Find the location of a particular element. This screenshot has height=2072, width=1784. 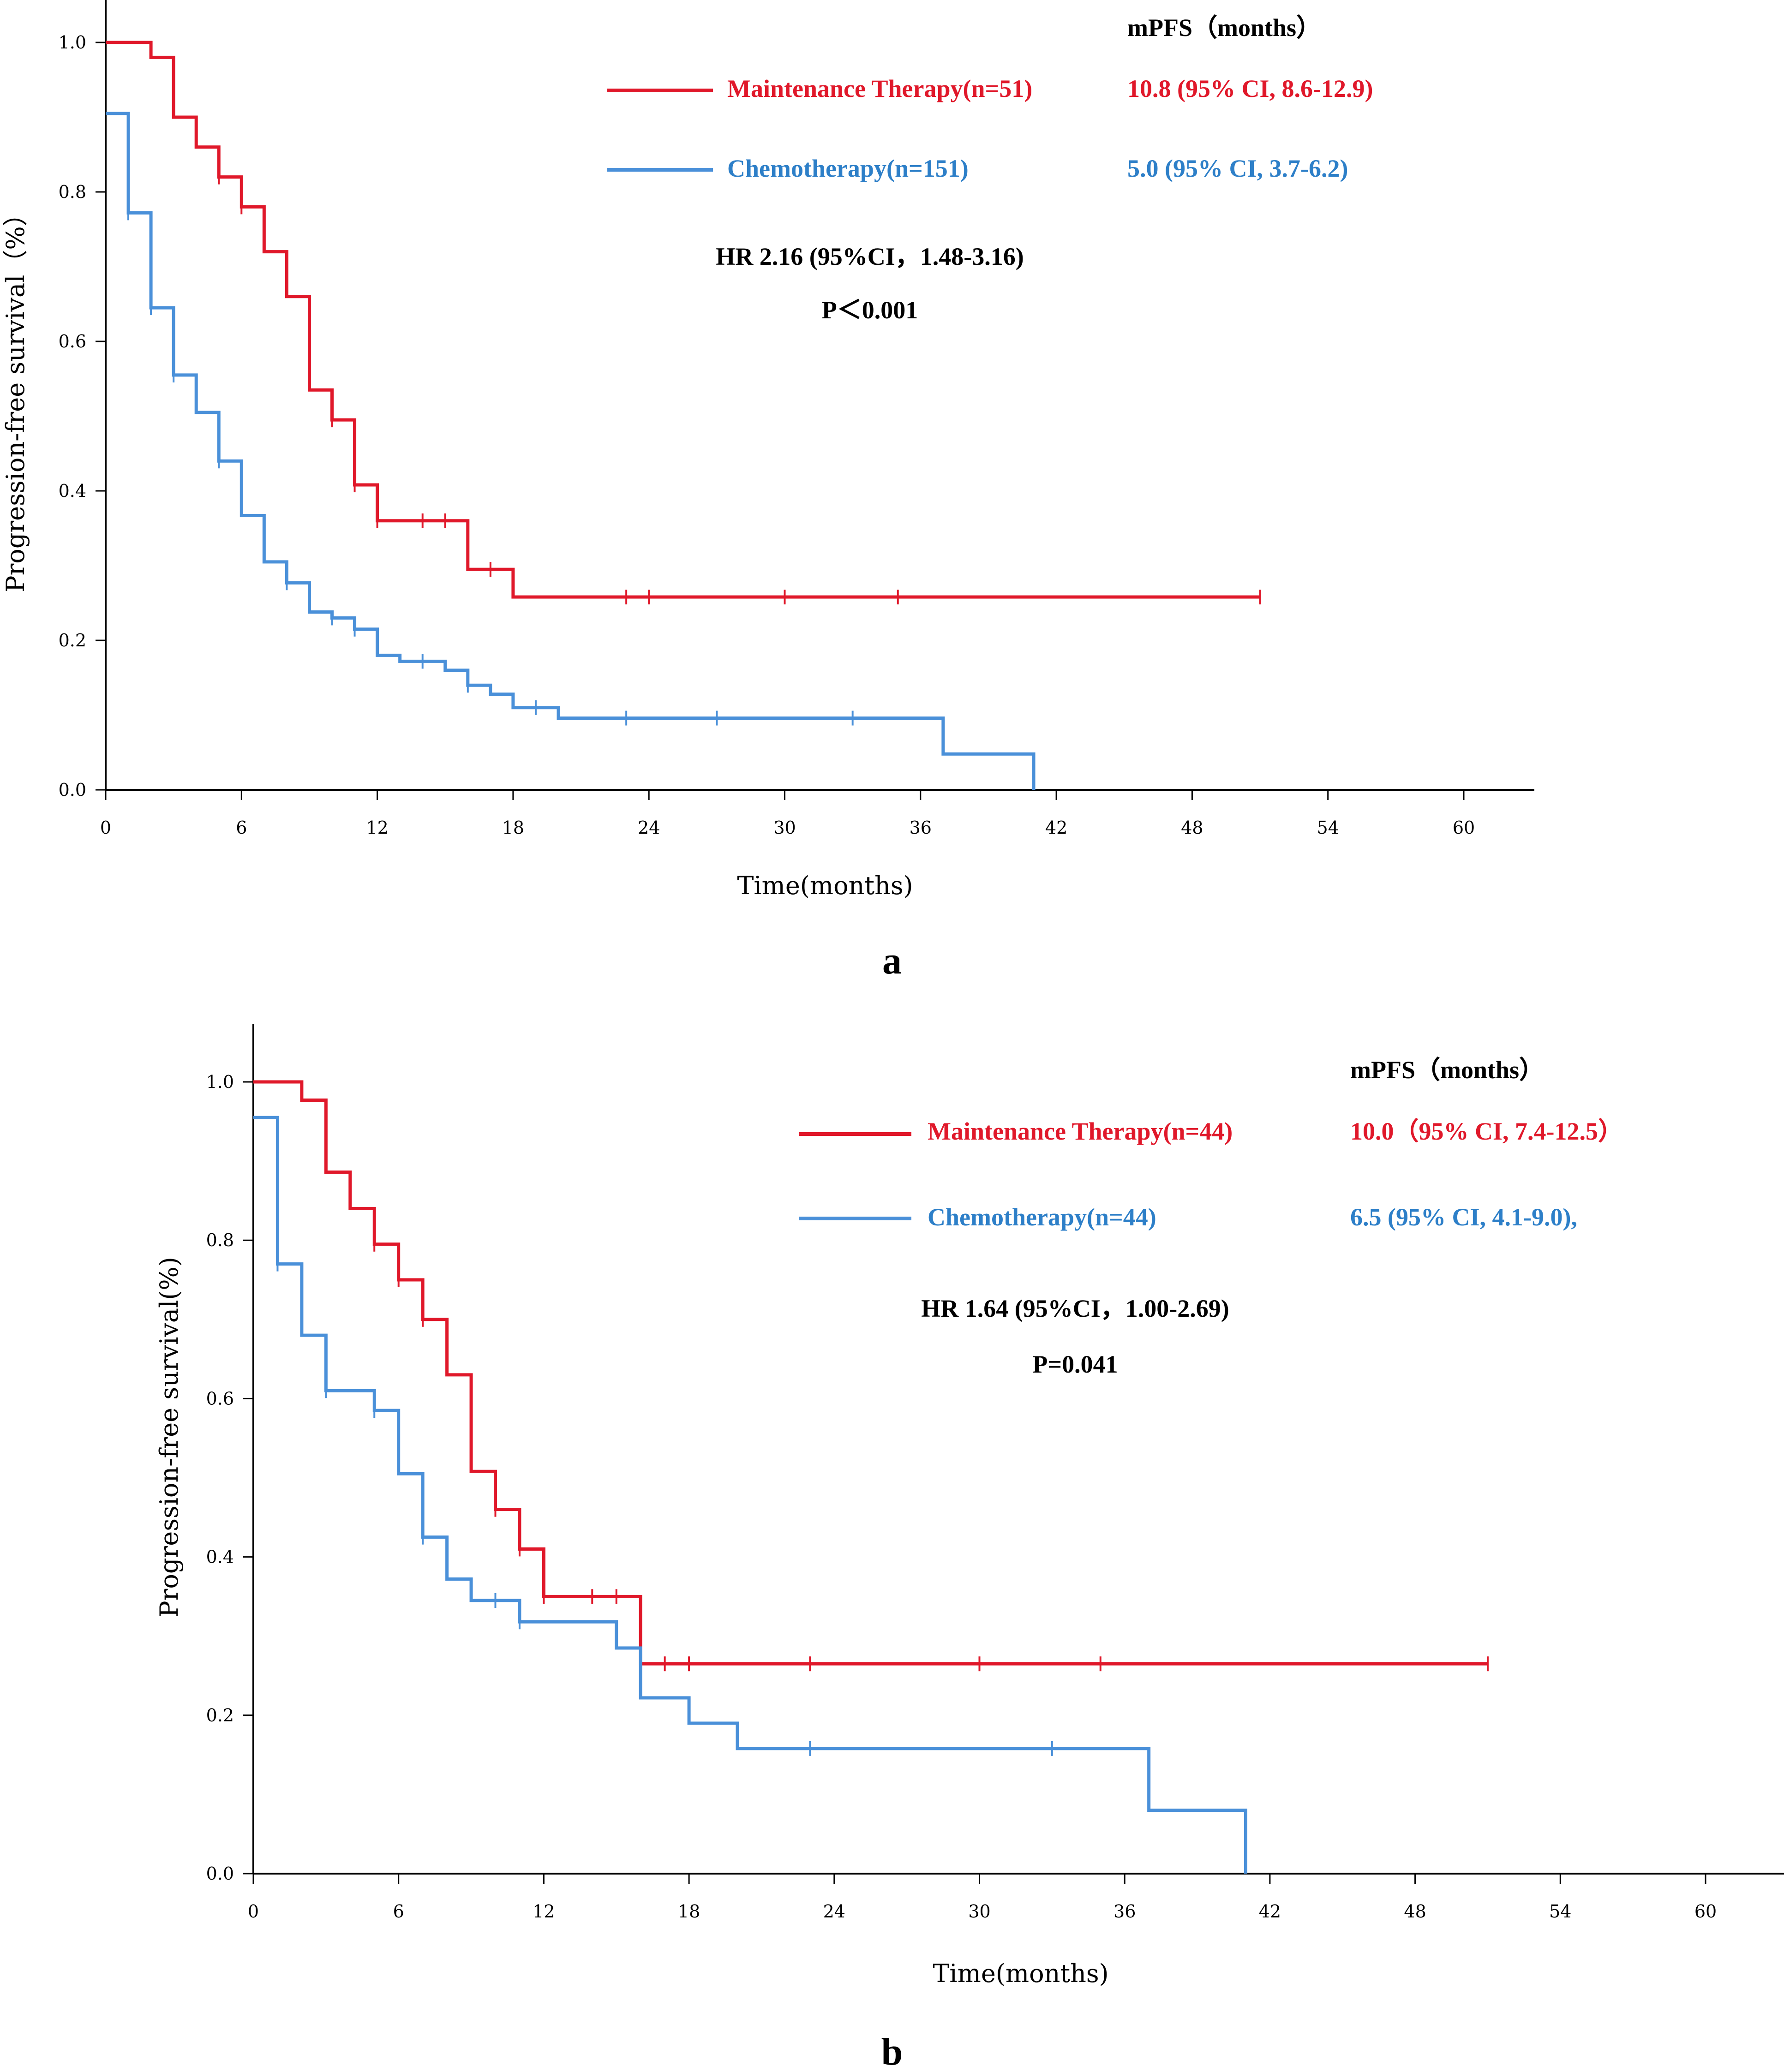

y-axis-title: Progression-free survival（%） is located at coordinates (15, 396).